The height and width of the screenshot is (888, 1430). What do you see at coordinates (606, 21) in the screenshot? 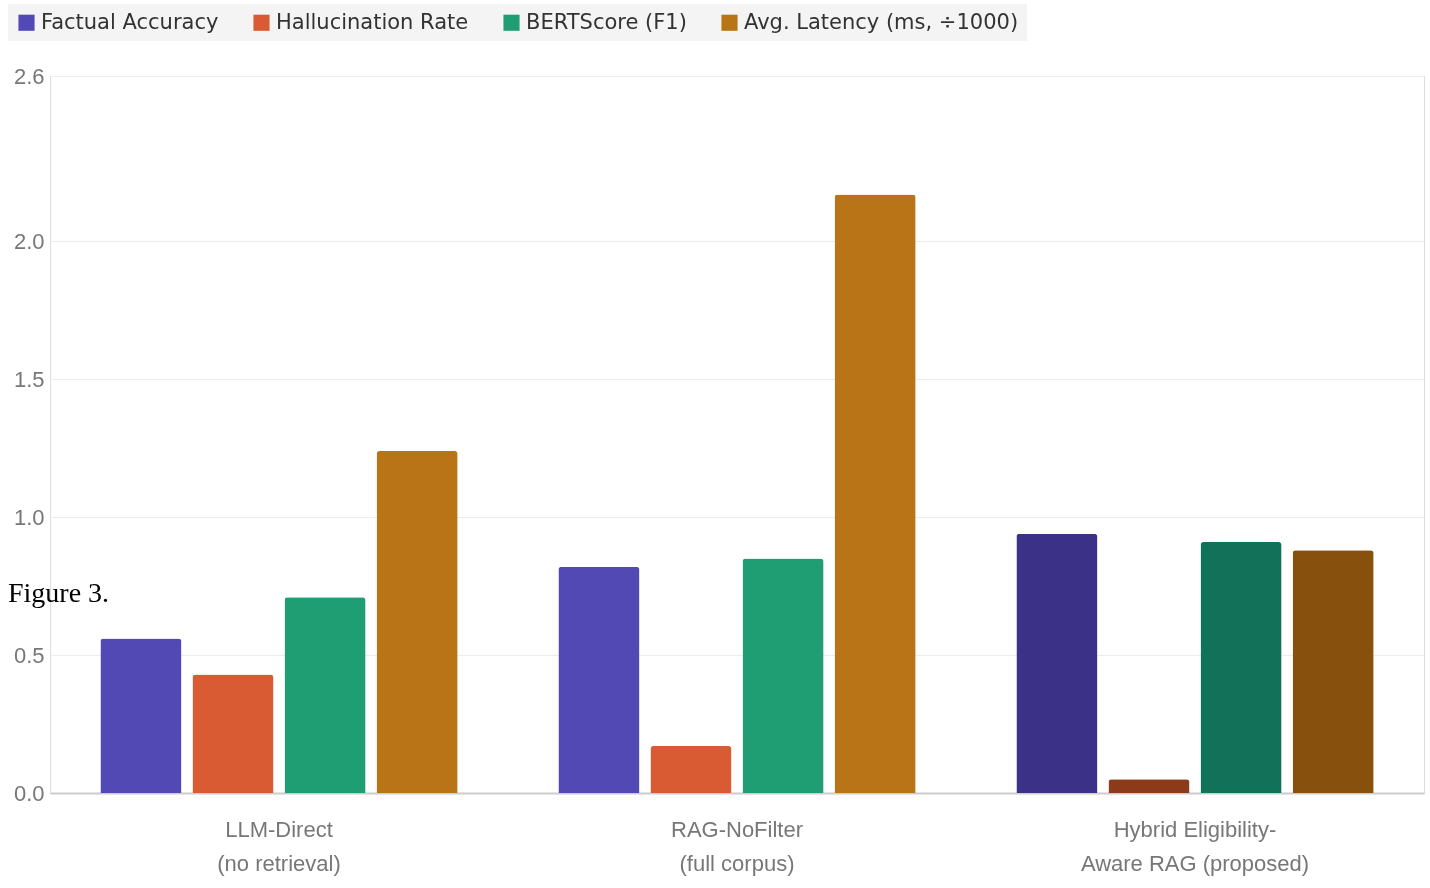
I see `legend-label: BERTScore (F1)` at bounding box center [606, 21].